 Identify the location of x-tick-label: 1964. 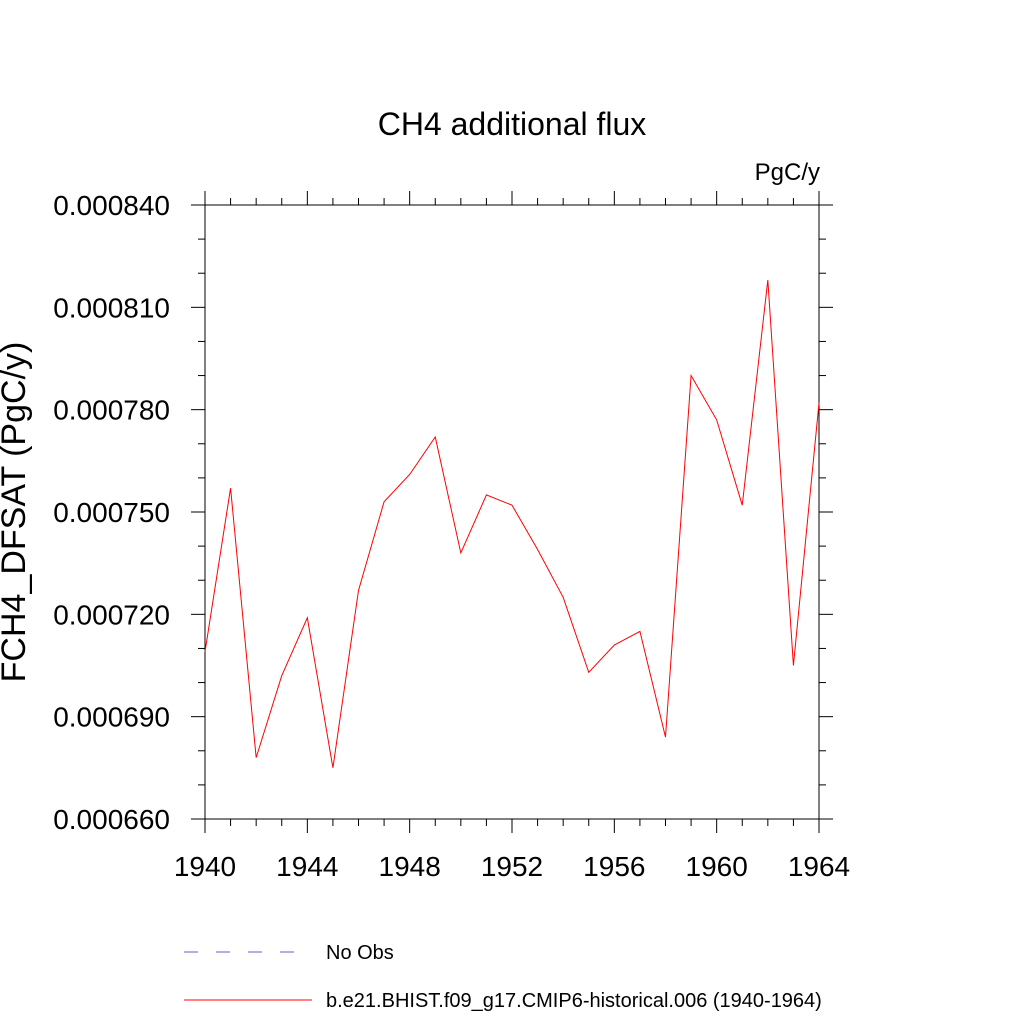
(819, 866).